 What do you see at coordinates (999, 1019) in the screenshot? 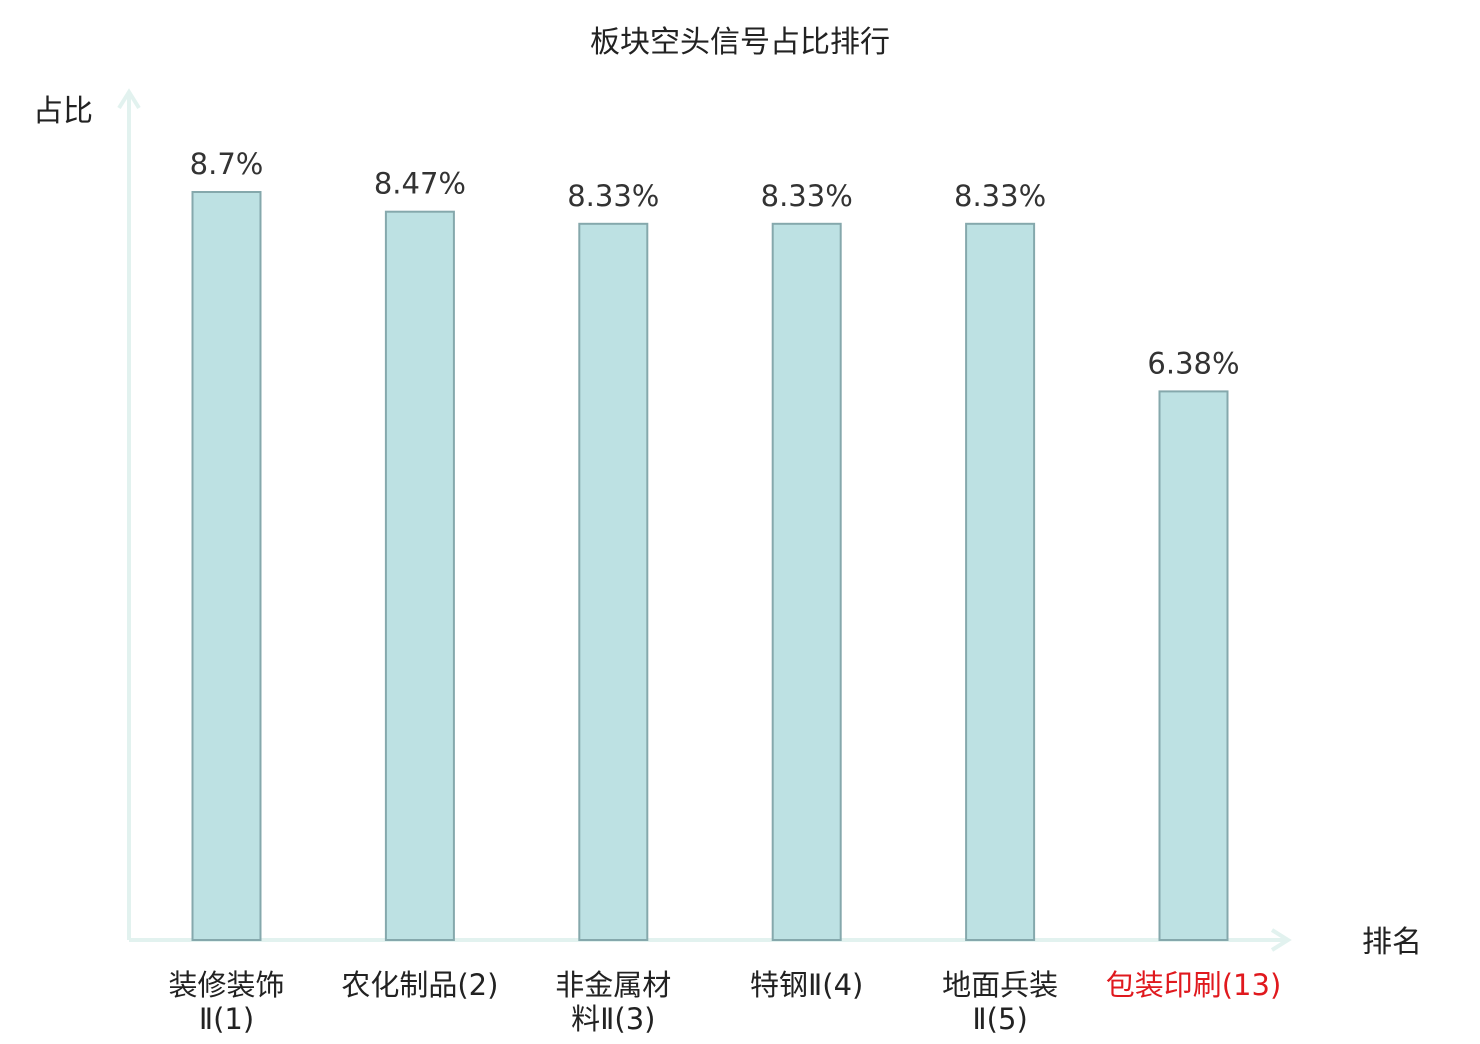
I see `x-tick-label-line: Ⅱ(5)` at bounding box center [999, 1019].